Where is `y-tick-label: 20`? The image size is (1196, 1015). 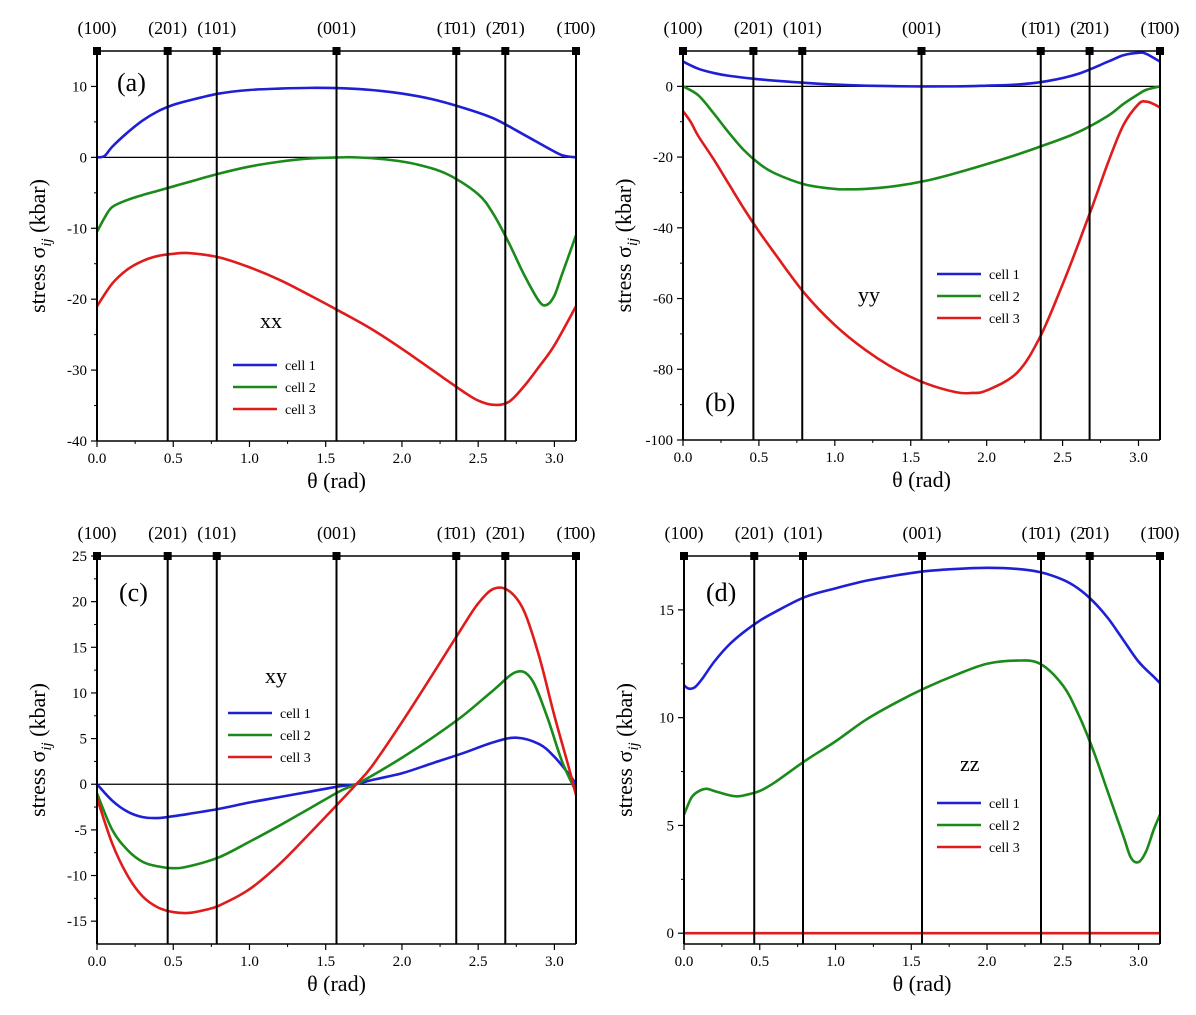 y-tick-label: 20 is located at coordinates (79, 603).